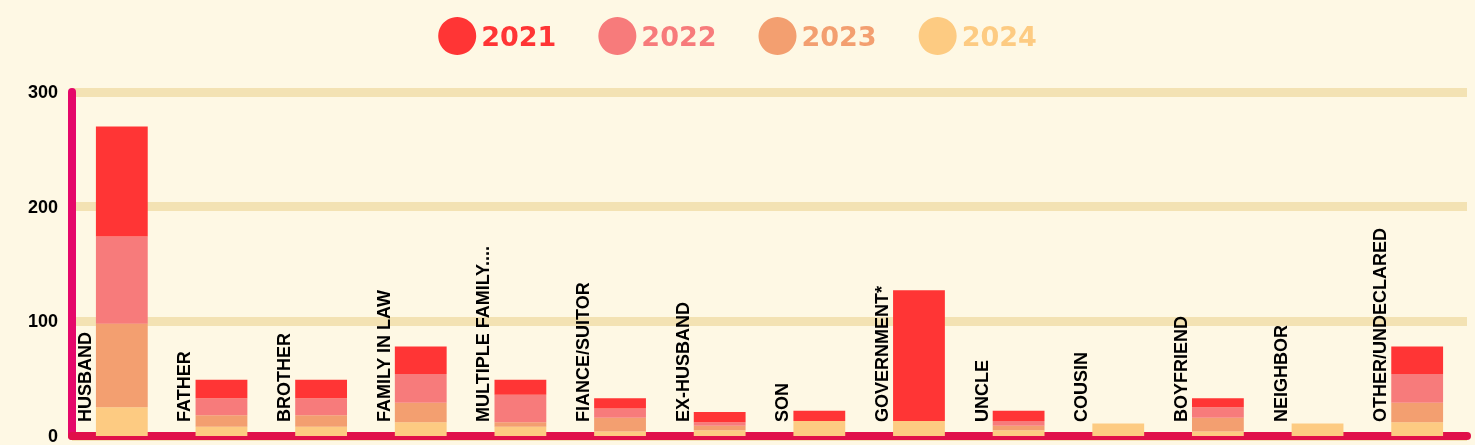 The width and height of the screenshot is (1475, 445). Describe the element at coordinates (1280, 373) in the screenshot. I see `x-tick-label: NEIGHBOR` at that location.